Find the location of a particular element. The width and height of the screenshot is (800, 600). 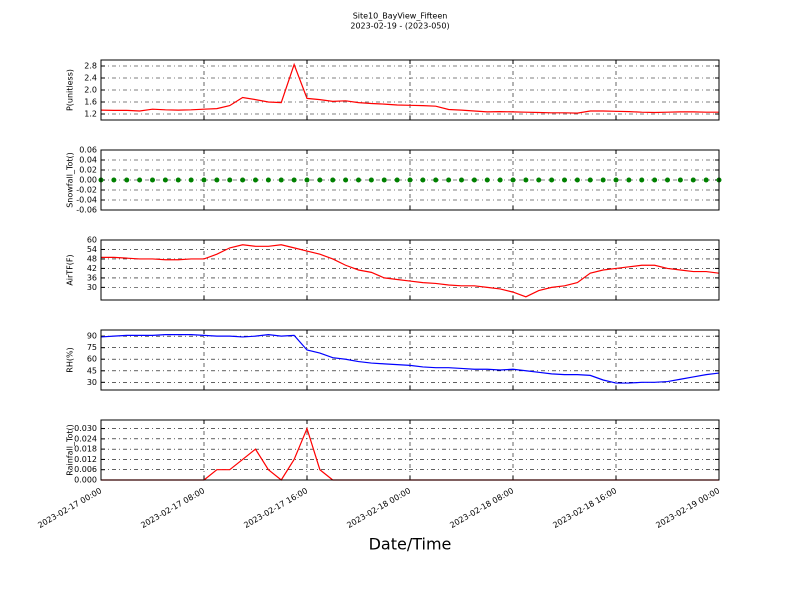

y-tick-label: 0.000 is located at coordinates (85, 480).